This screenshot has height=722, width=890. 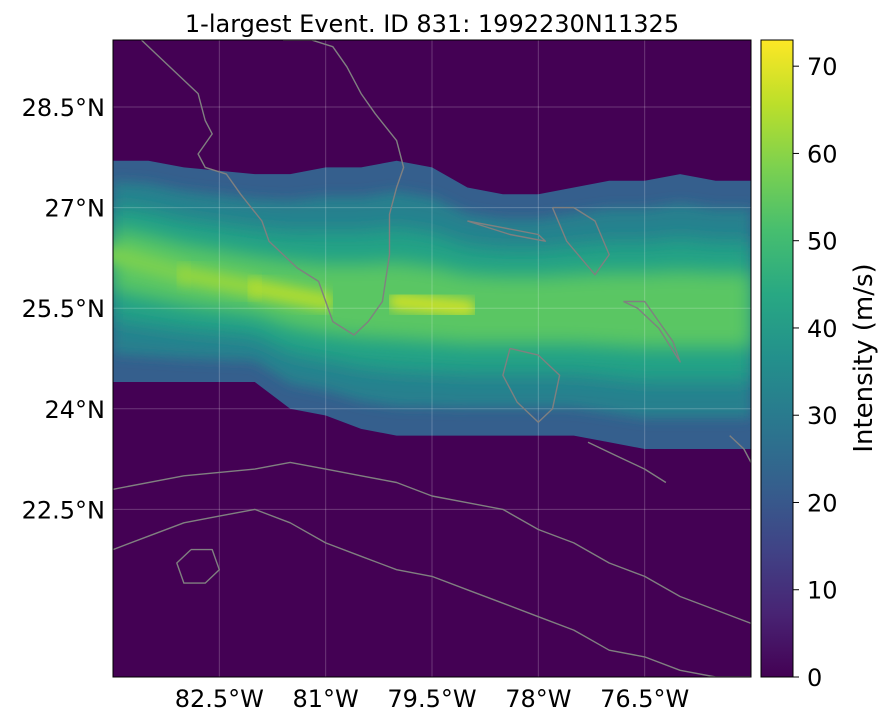 I want to click on colorbar: 0 10 20 30 40 50 60 70 Intensity (m/s), so click(x=819, y=365).